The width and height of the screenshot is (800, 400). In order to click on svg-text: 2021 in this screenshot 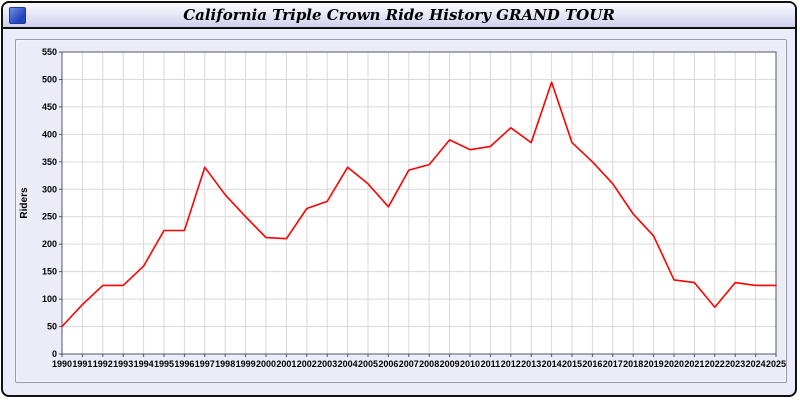, I will do `click(694, 364)`.